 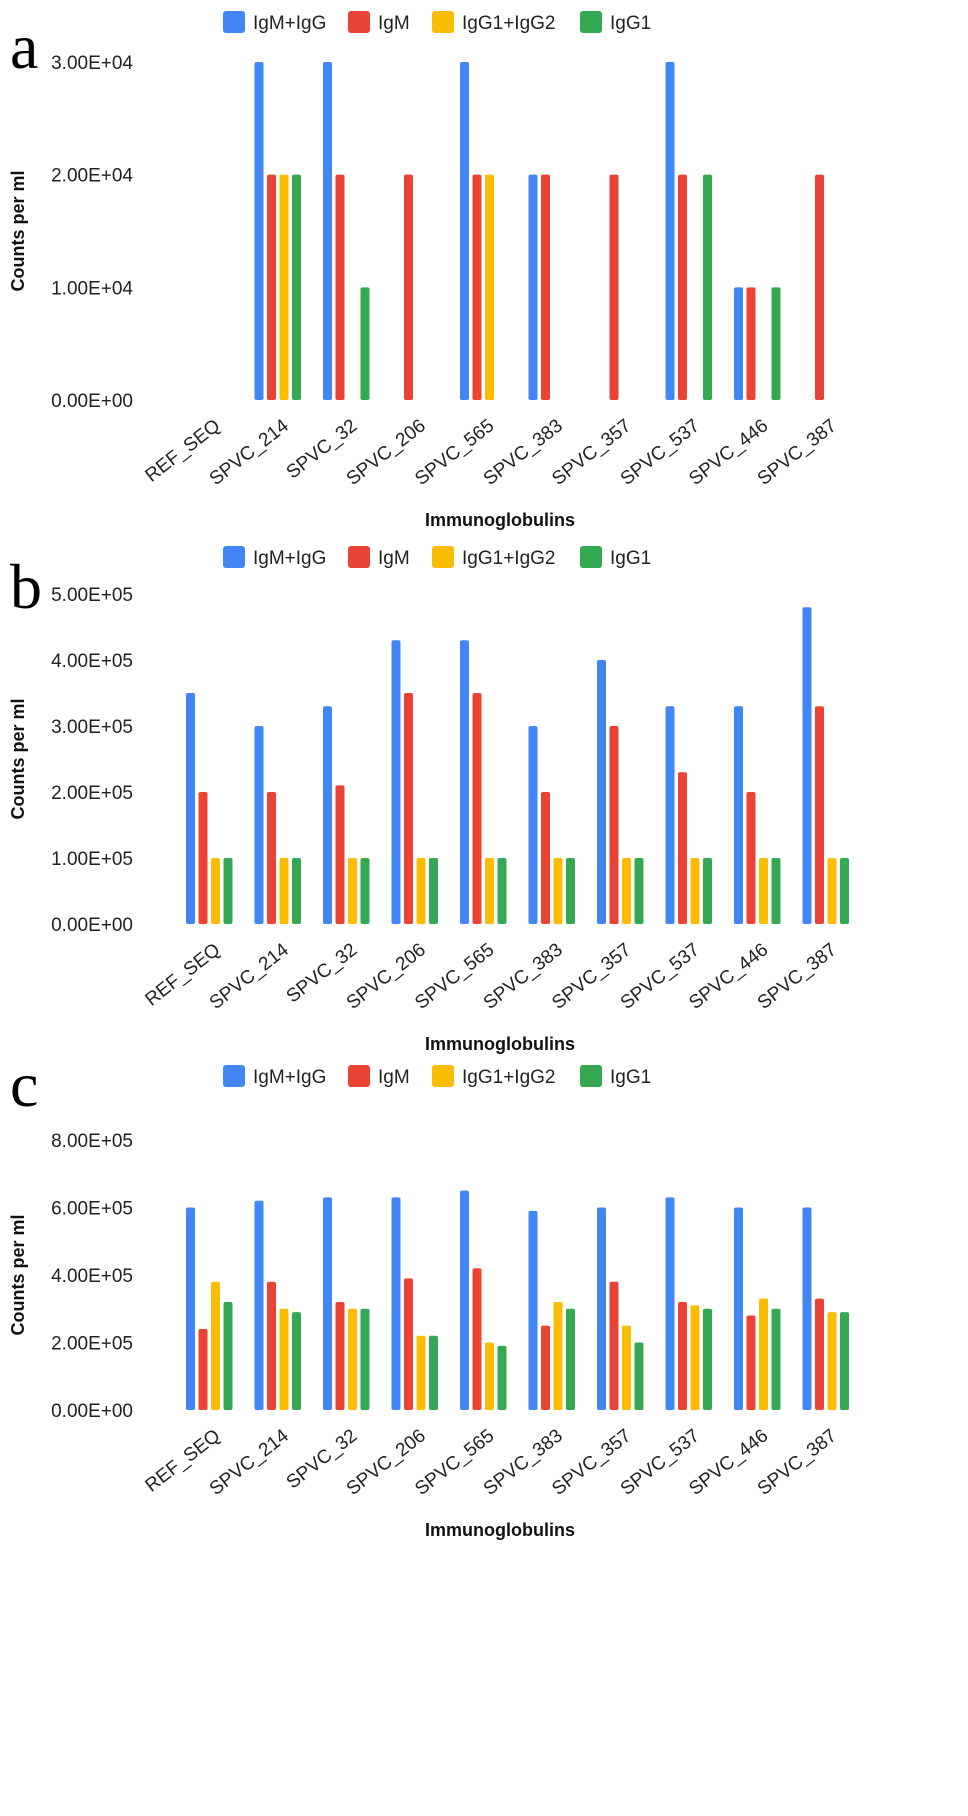 I want to click on legend-swatch-igm, so click(x=359, y=22).